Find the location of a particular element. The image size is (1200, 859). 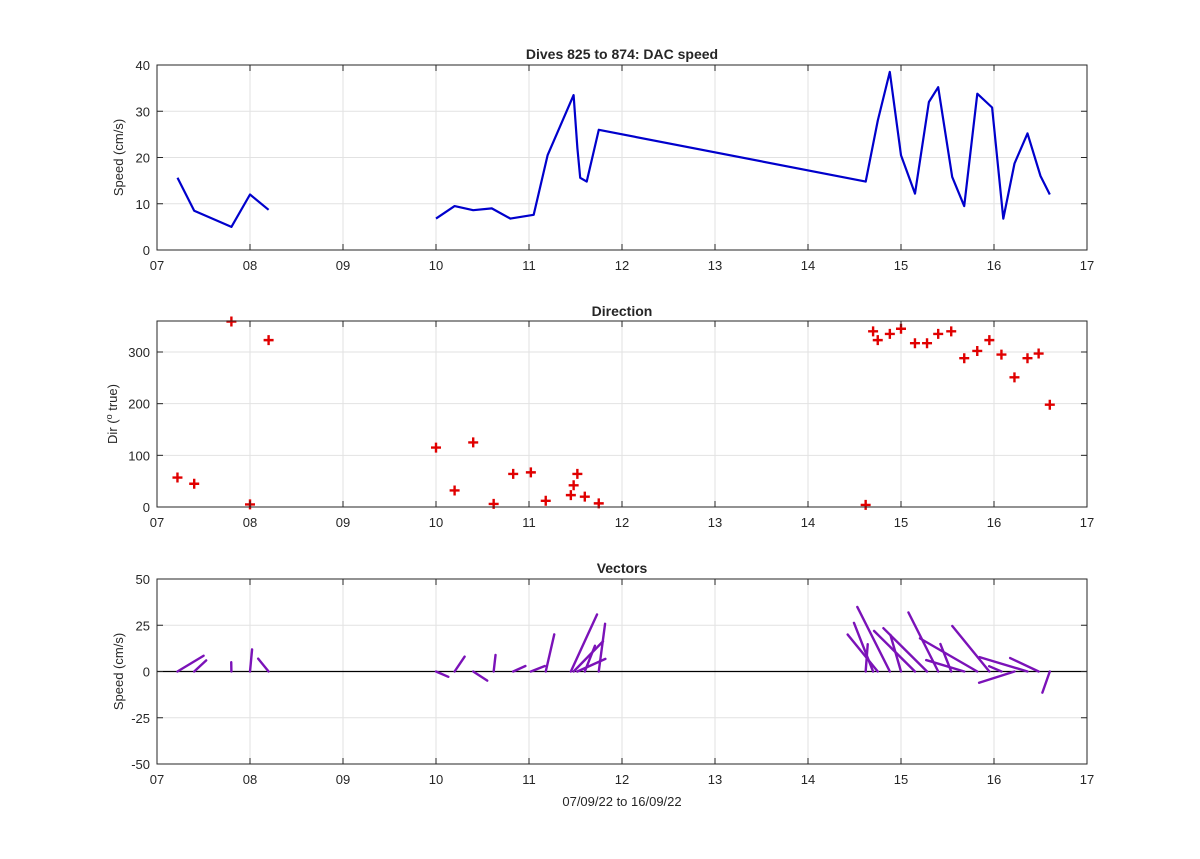

y-tick-label: 200 is located at coordinates (139, 404).